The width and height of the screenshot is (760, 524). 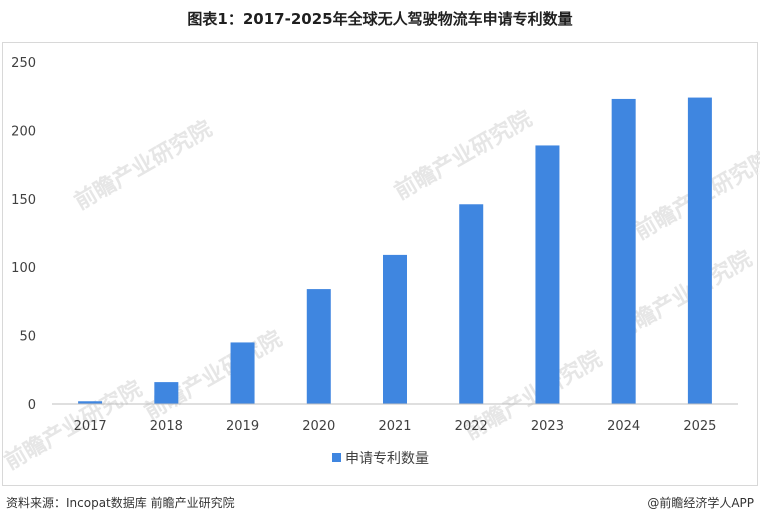 I want to click on bar-2017, so click(x=90, y=402).